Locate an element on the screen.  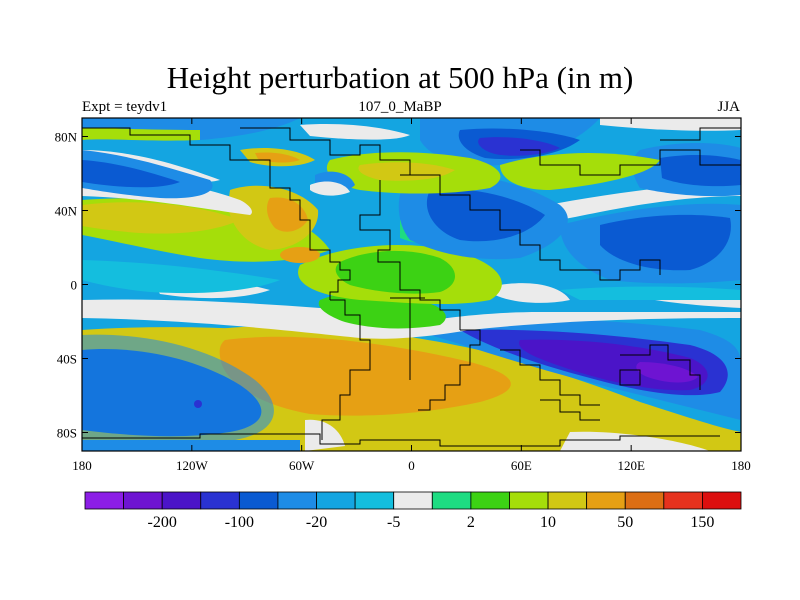
y-tick-label: 40S is located at coordinates (67, 359).